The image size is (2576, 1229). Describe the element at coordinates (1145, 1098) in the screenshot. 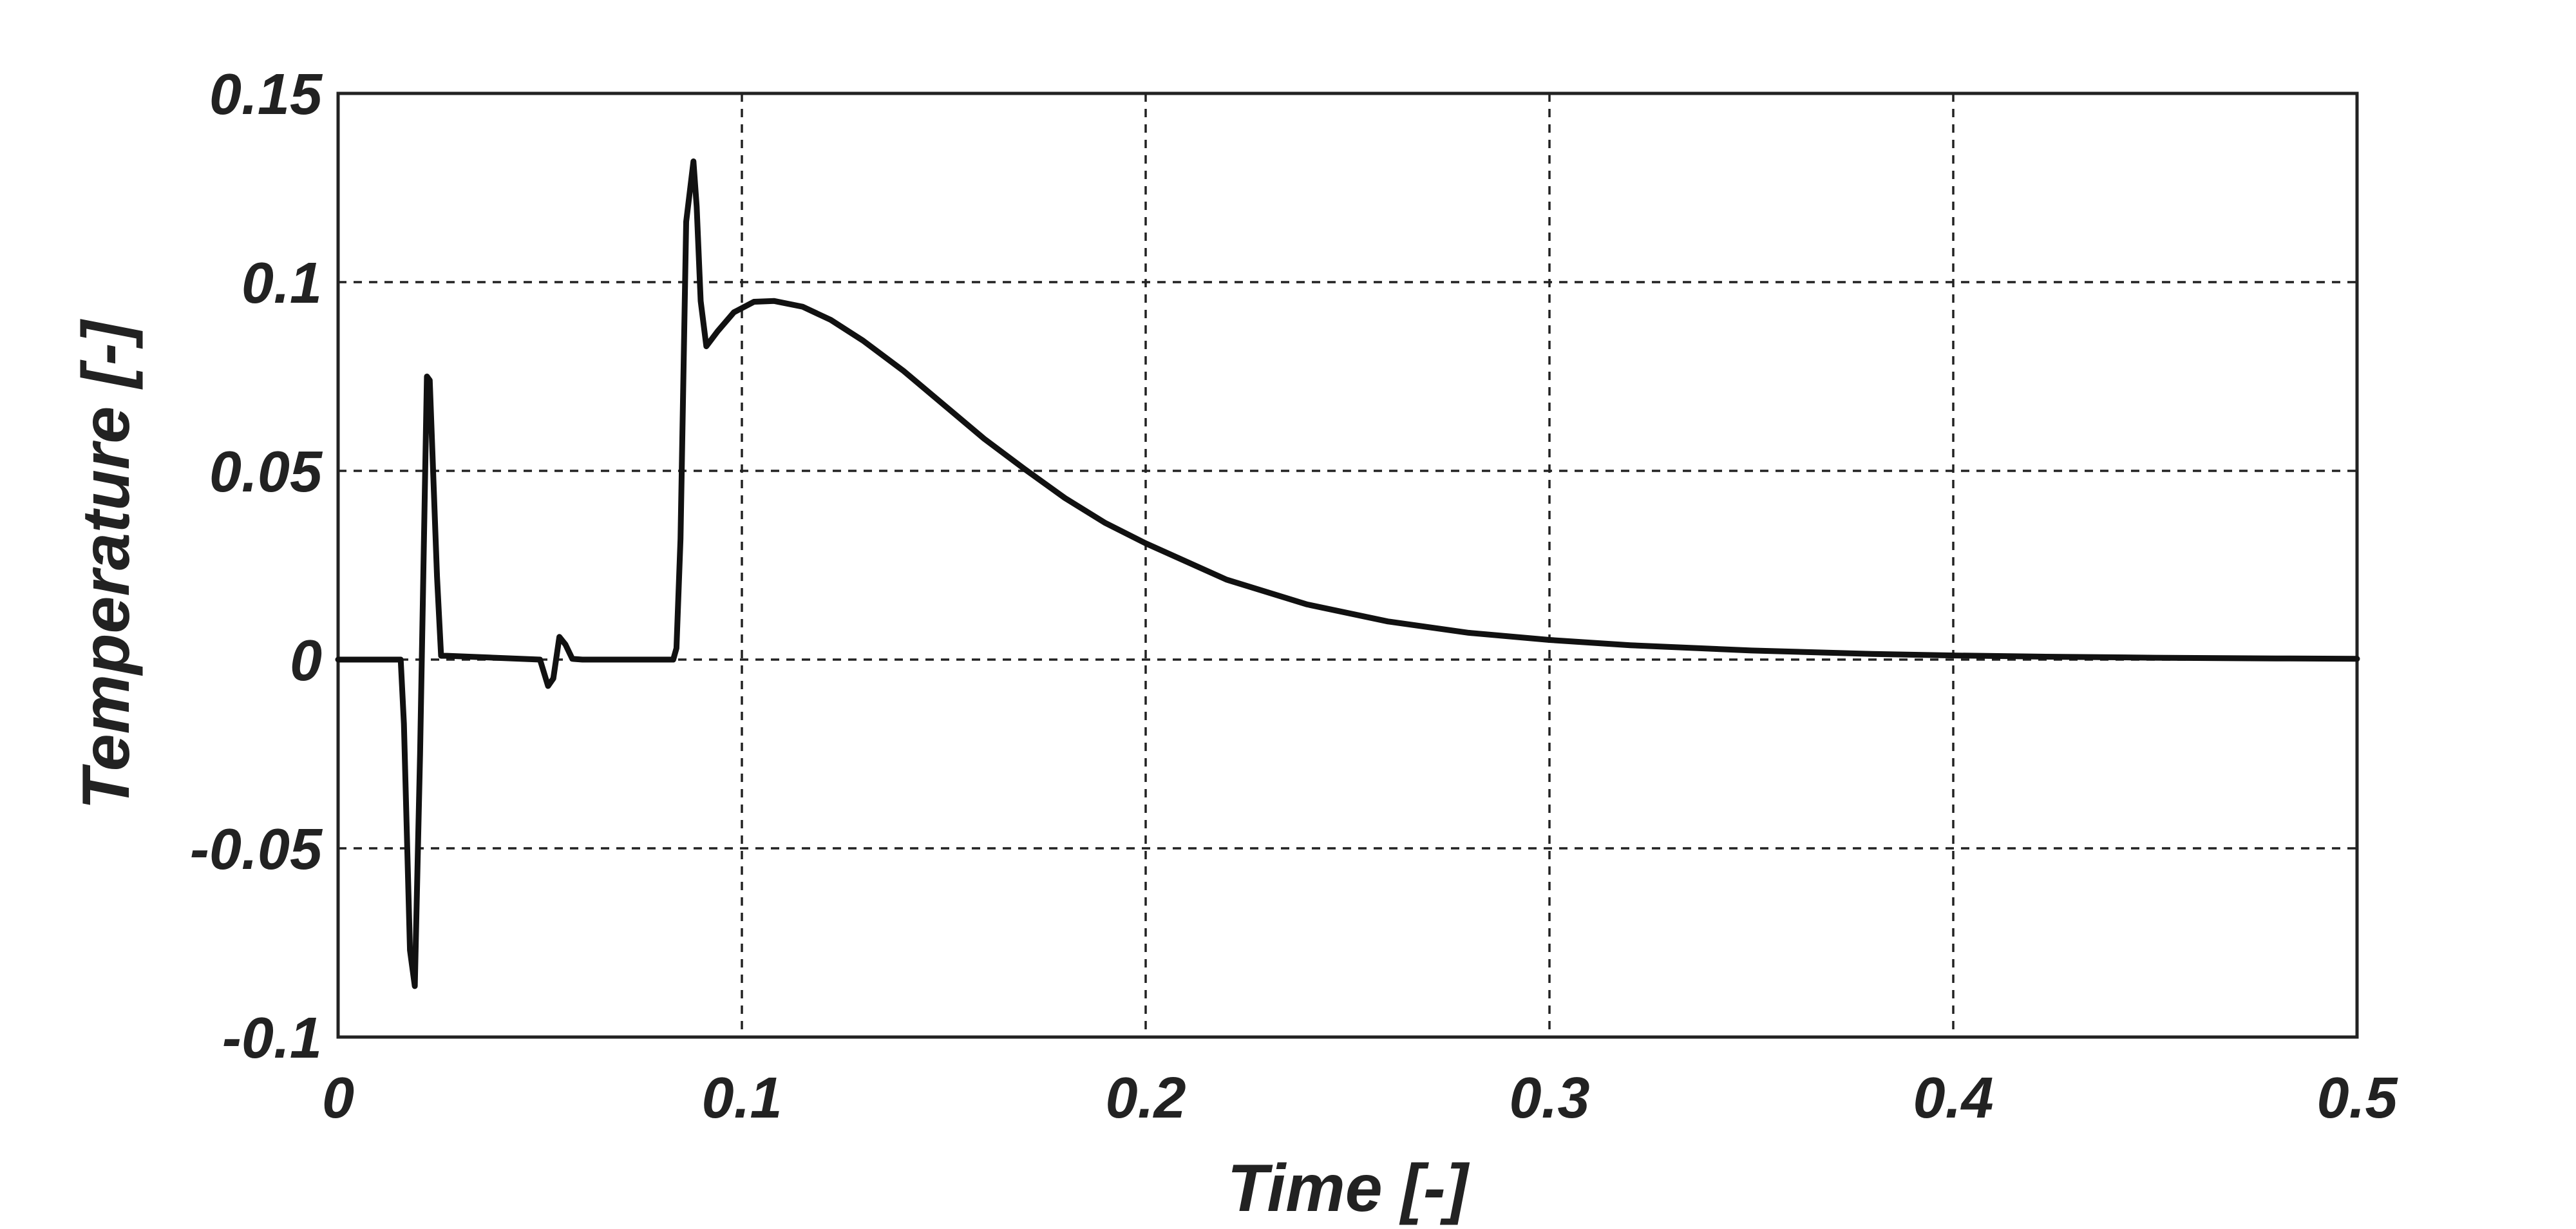

I see `x-tick-label: 0.2` at that location.